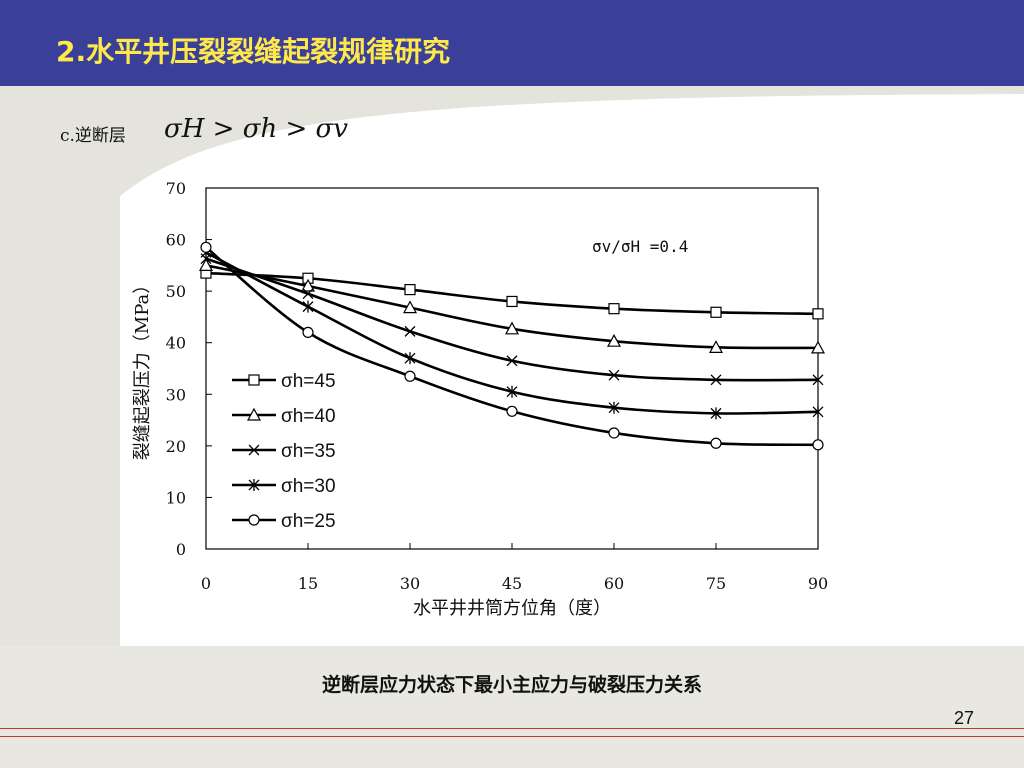 The image size is (1024, 768). I want to click on bottom-rule-bottom, so click(512, 736).